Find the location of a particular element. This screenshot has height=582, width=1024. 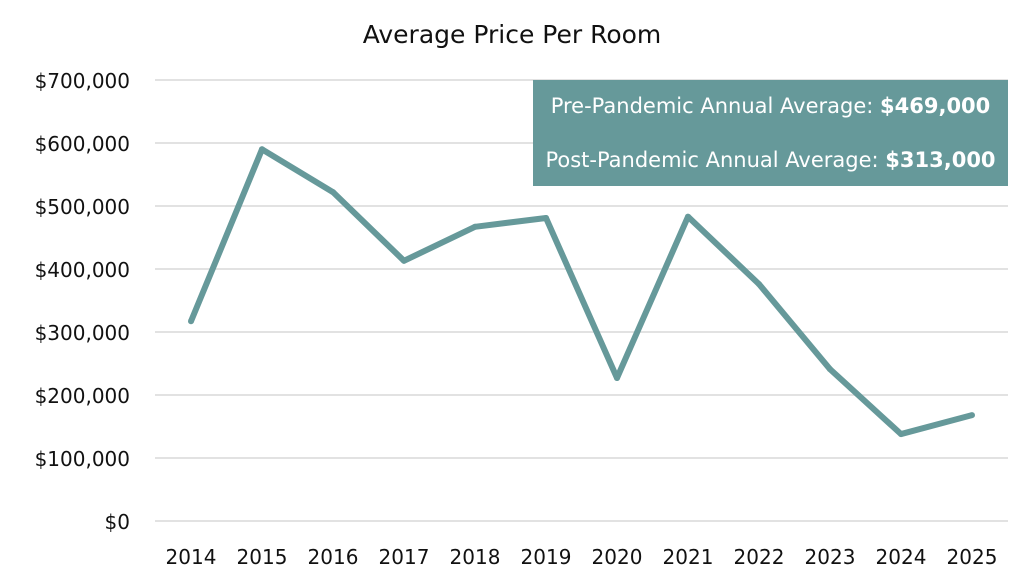

x-tick-label: 2016 is located at coordinates (333, 557).